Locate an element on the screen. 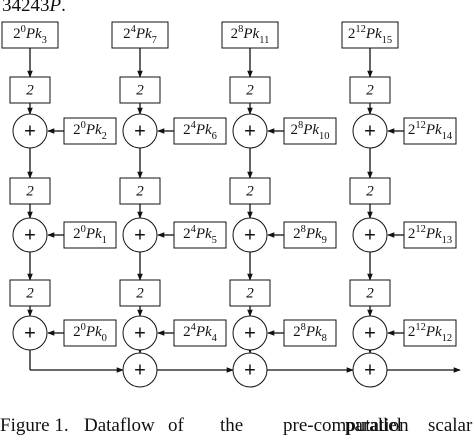 Image resolution: width=474 pixels, height=445 pixels. input-term-label: 24Pk6 is located at coordinates (200, 131).